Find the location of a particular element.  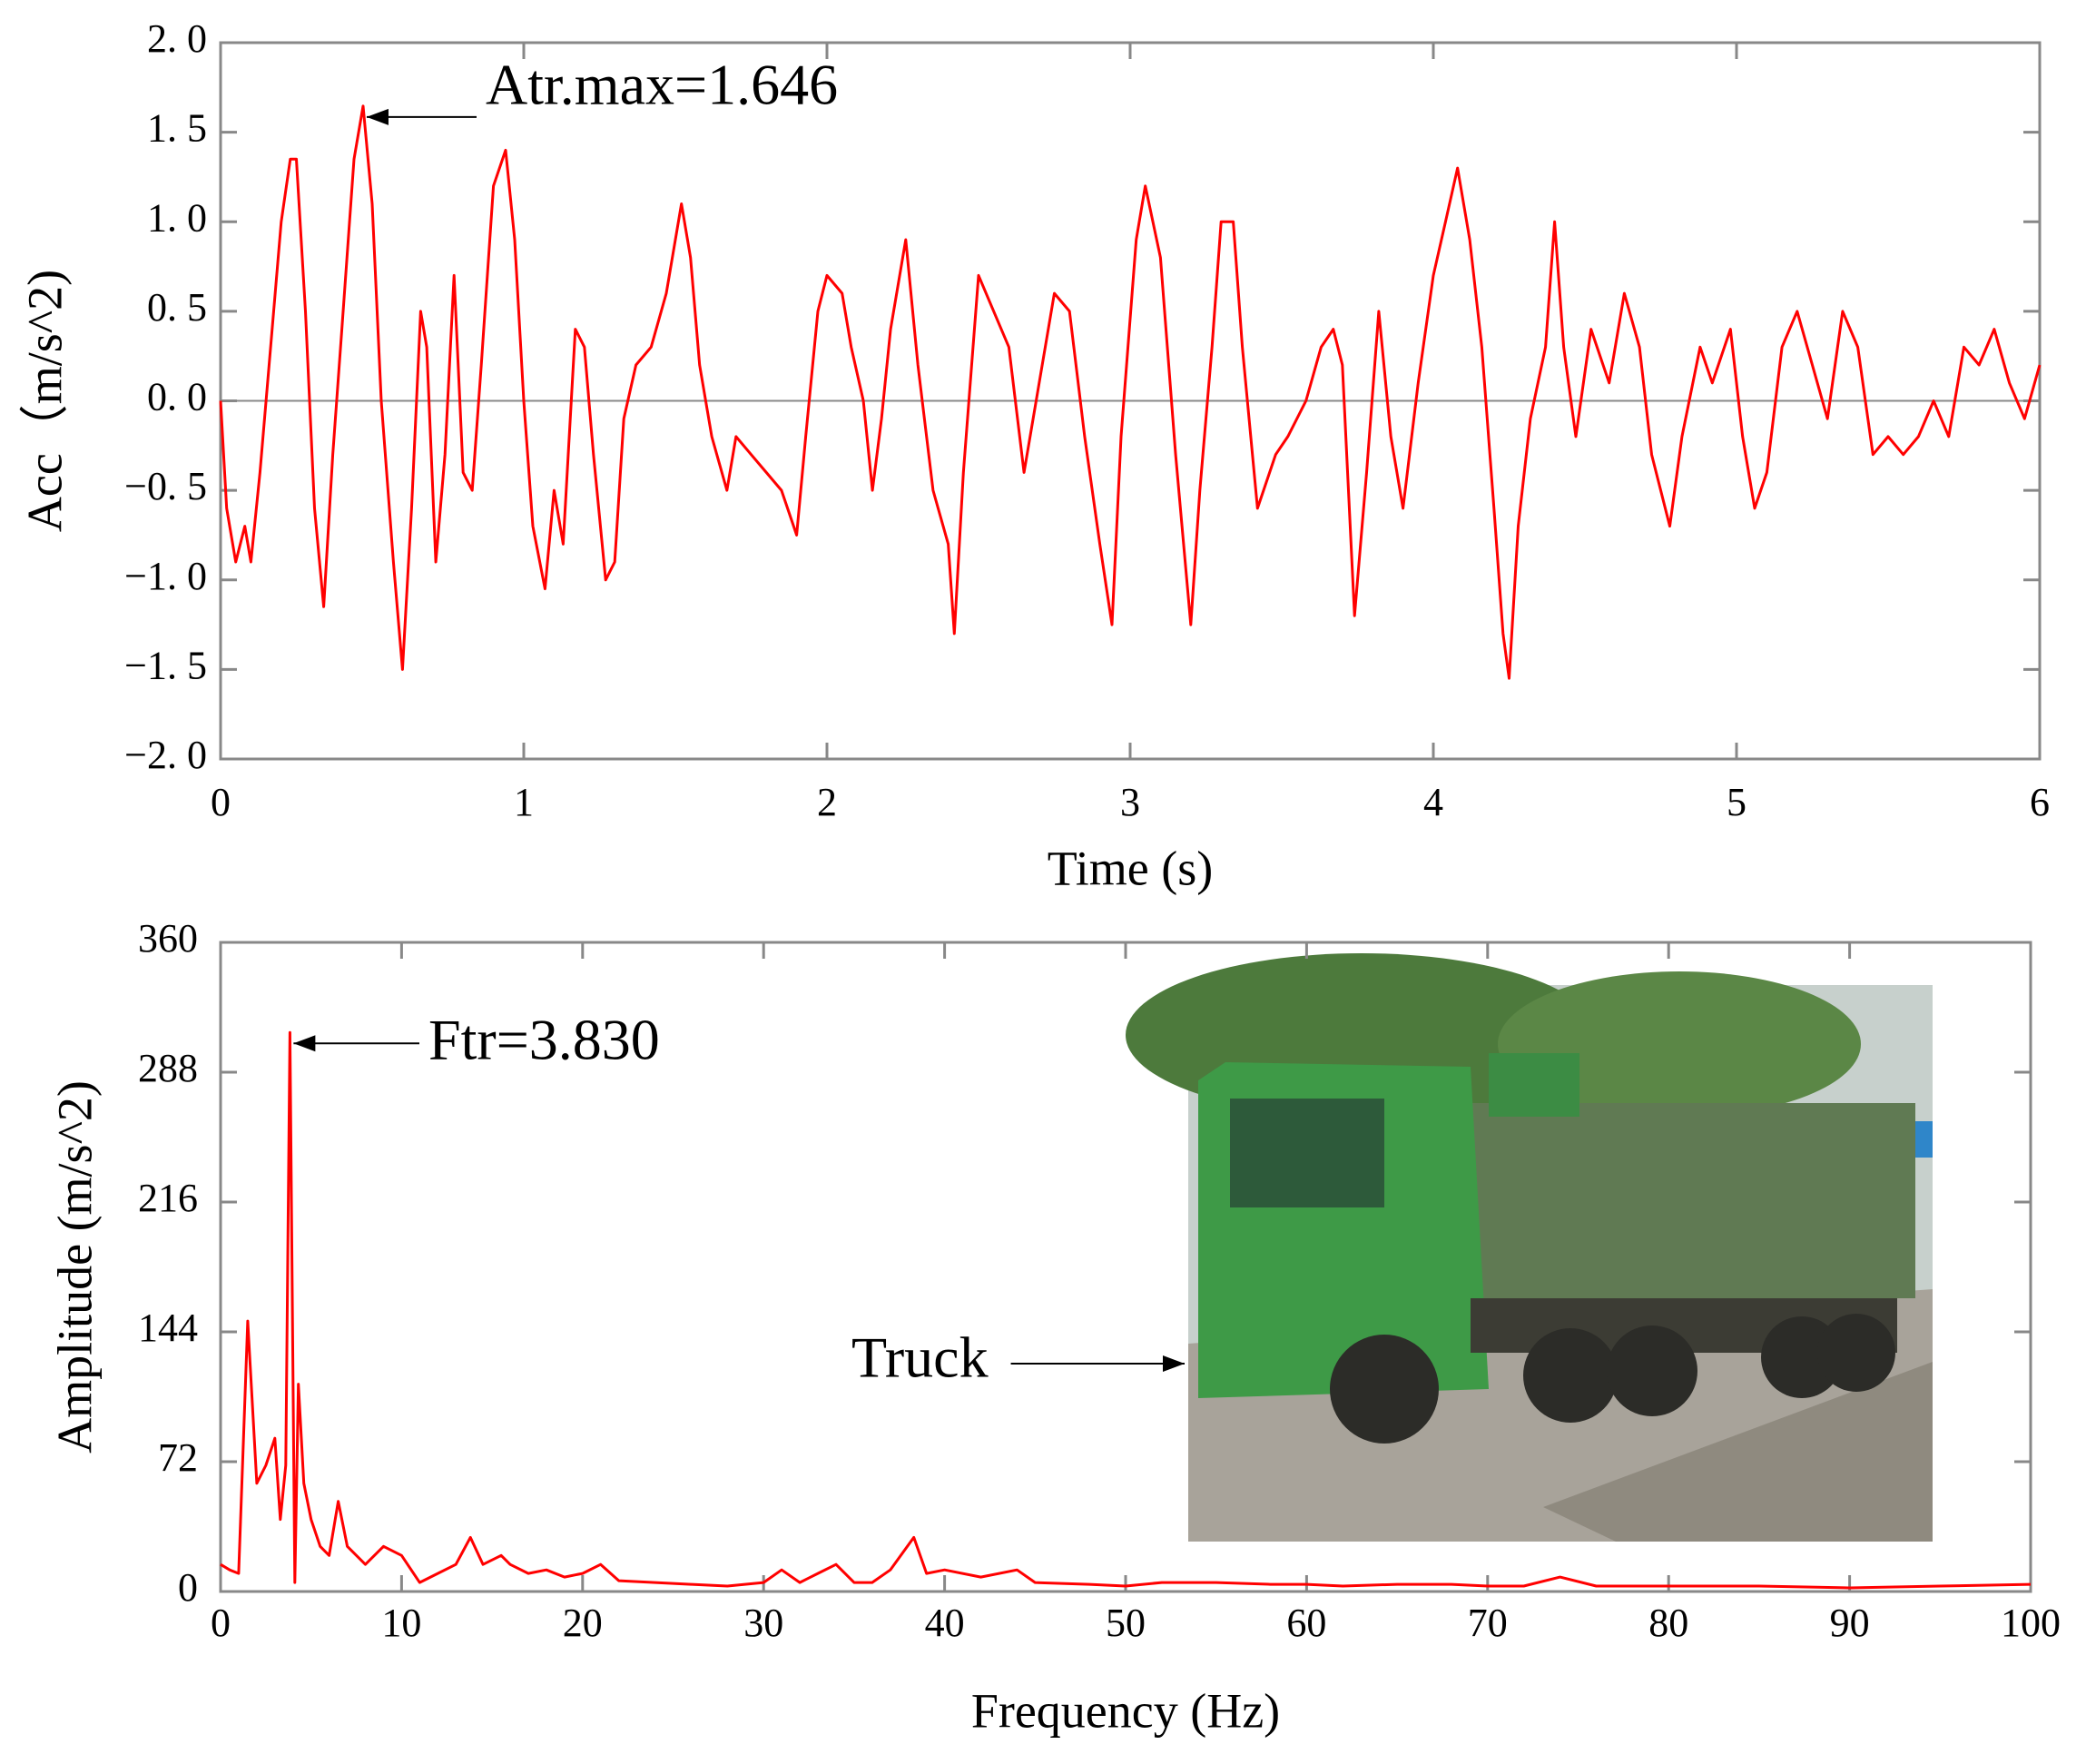

y-tick-label: 0. 0 is located at coordinates (177, 397).